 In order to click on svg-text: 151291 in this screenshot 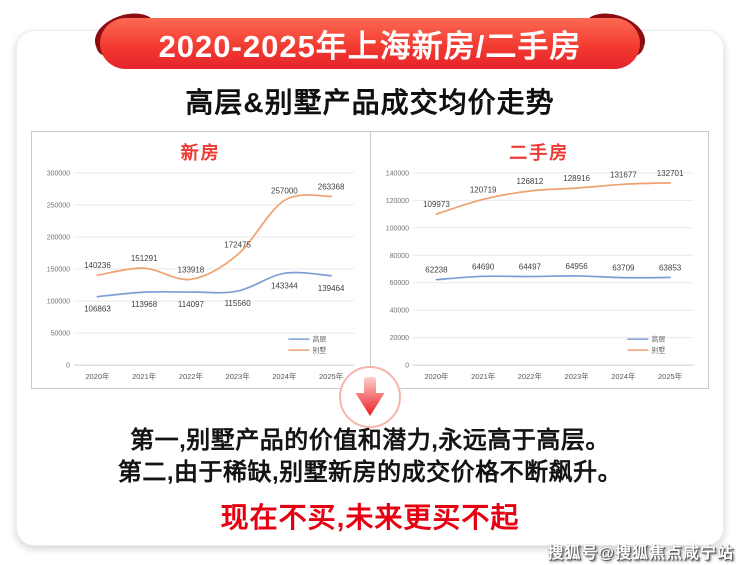, I will do `click(144, 258)`.